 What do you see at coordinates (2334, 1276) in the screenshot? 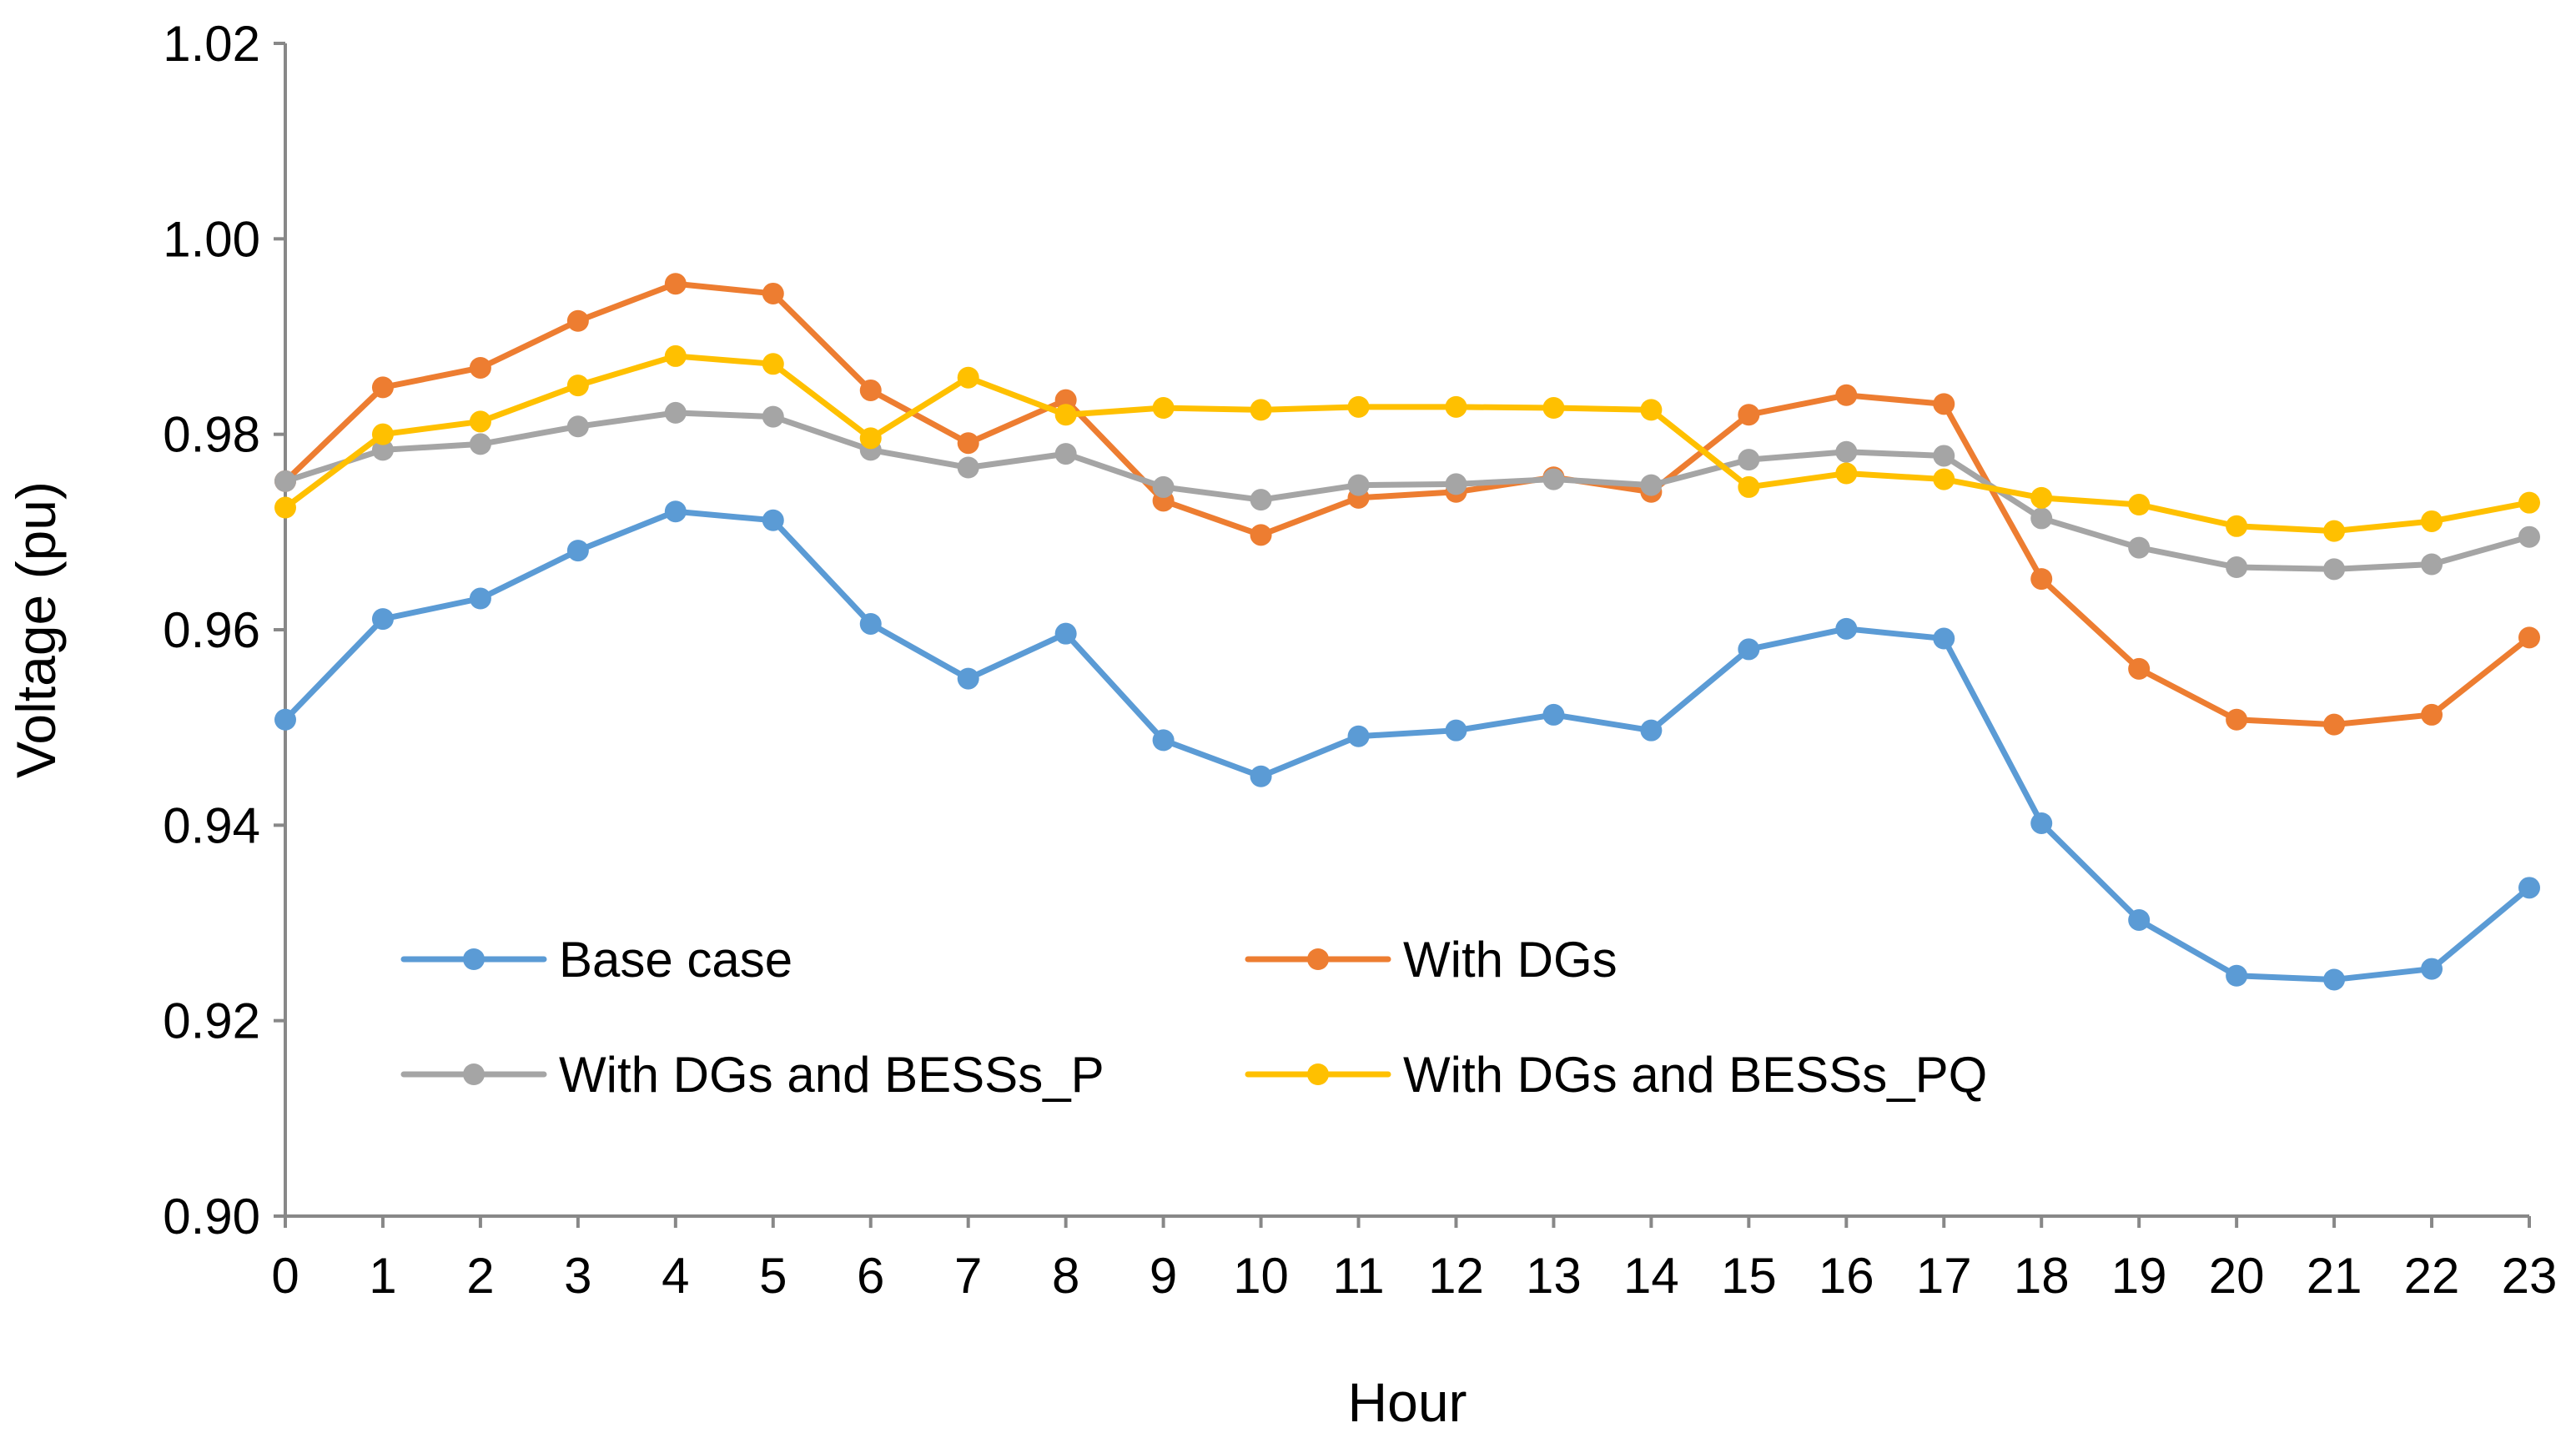
I see `x-tick-label: 21` at bounding box center [2334, 1276].